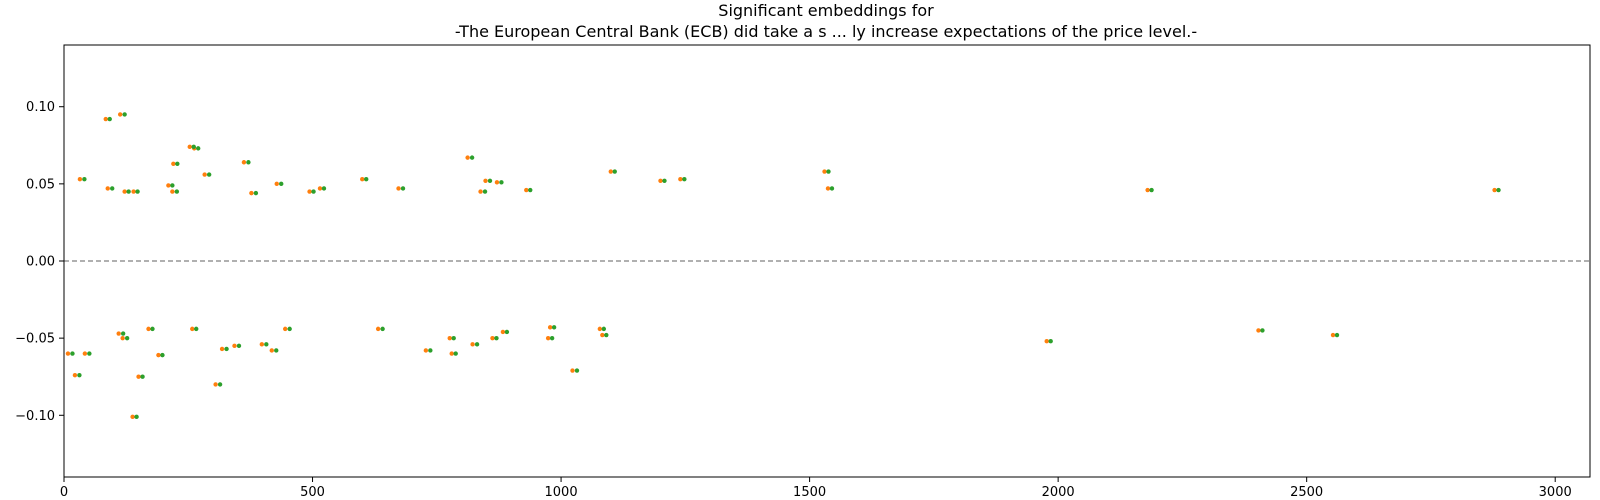 The width and height of the screenshot is (1600, 500). I want to click on x-tick-label: 500, so click(312, 492).